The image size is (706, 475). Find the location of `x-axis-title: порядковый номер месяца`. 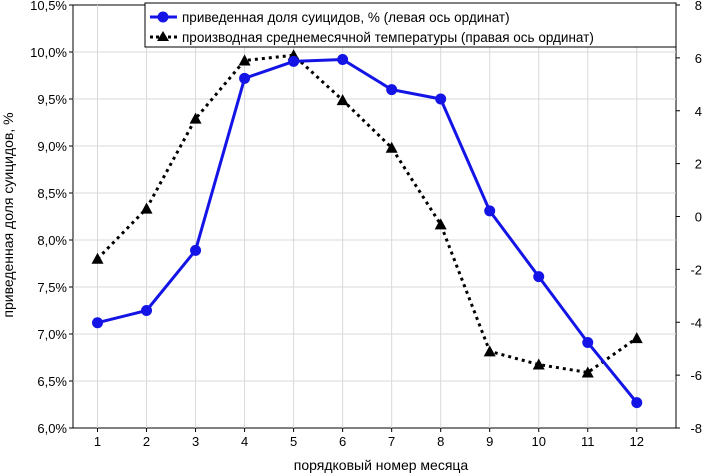

x-axis-title: порядковый номер месяца is located at coordinates (381, 465).